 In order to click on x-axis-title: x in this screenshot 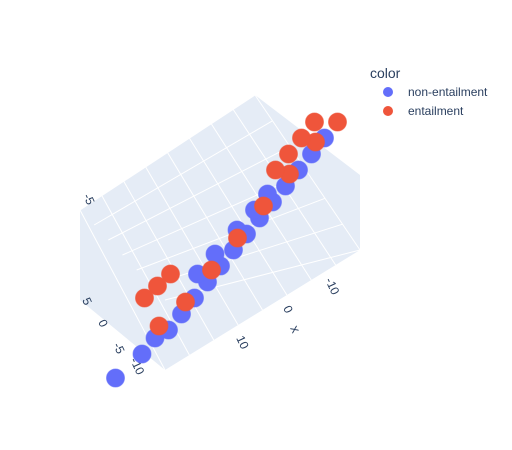, I will do `click(295, 329)`.